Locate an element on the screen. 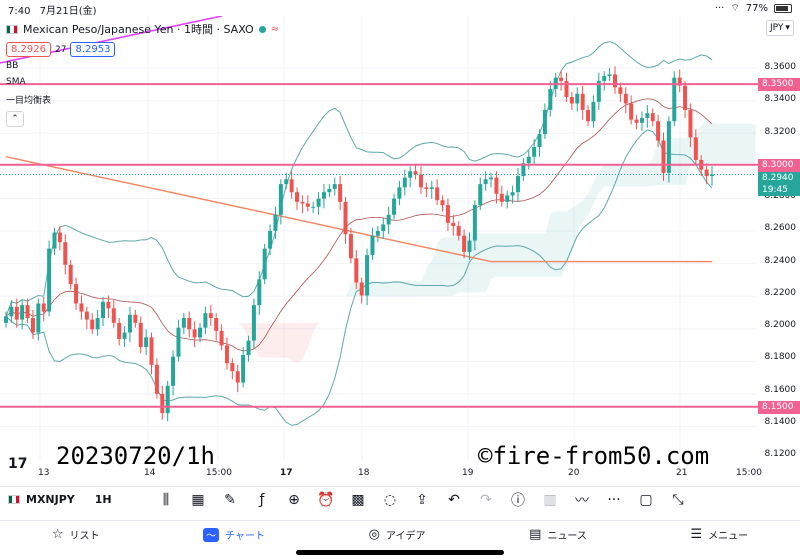  indicator-bb: BB is located at coordinates (12, 66).